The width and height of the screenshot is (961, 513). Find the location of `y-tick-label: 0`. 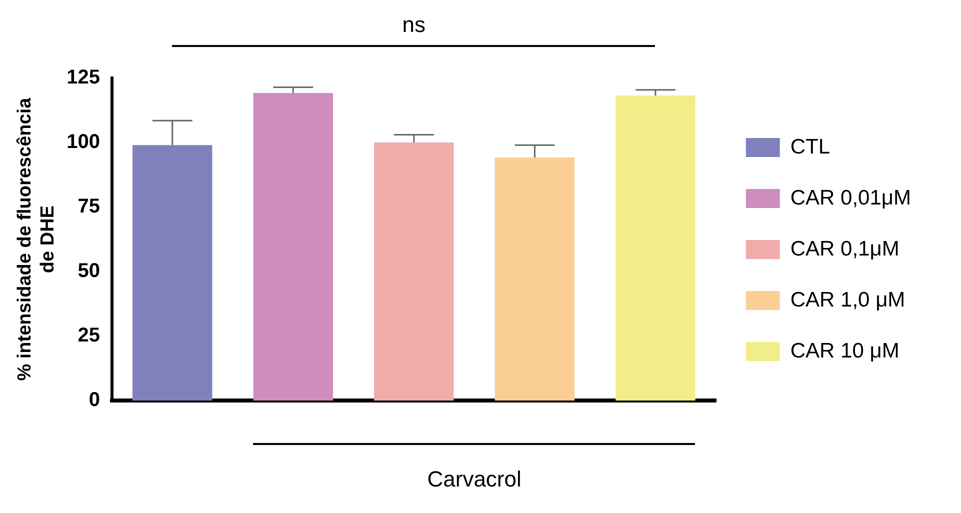

y-tick-label: 0 is located at coordinates (94, 400).